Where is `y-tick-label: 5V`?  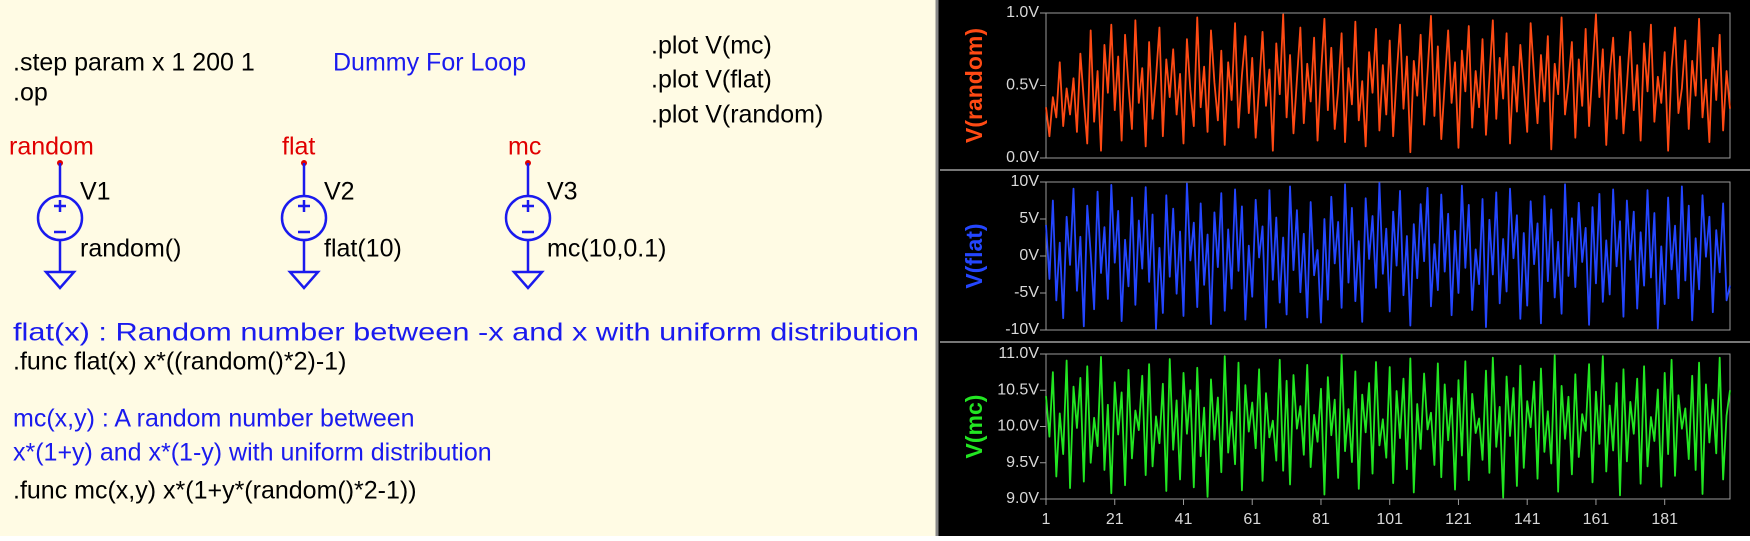
y-tick-label: 5V is located at coordinates (1029, 218).